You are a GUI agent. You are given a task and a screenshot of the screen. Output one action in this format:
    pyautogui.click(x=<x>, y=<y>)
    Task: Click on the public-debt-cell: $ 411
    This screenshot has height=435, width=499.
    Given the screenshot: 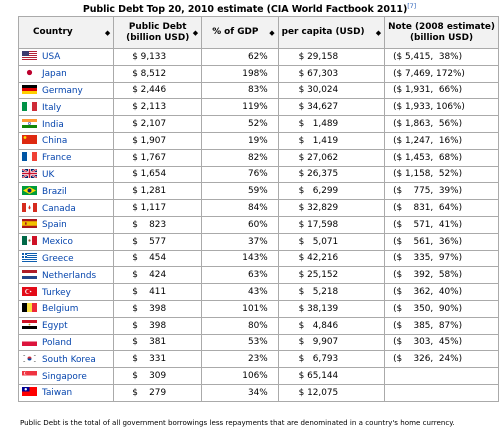 What is the action you would take?
    pyautogui.click(x=158, y=292)
    